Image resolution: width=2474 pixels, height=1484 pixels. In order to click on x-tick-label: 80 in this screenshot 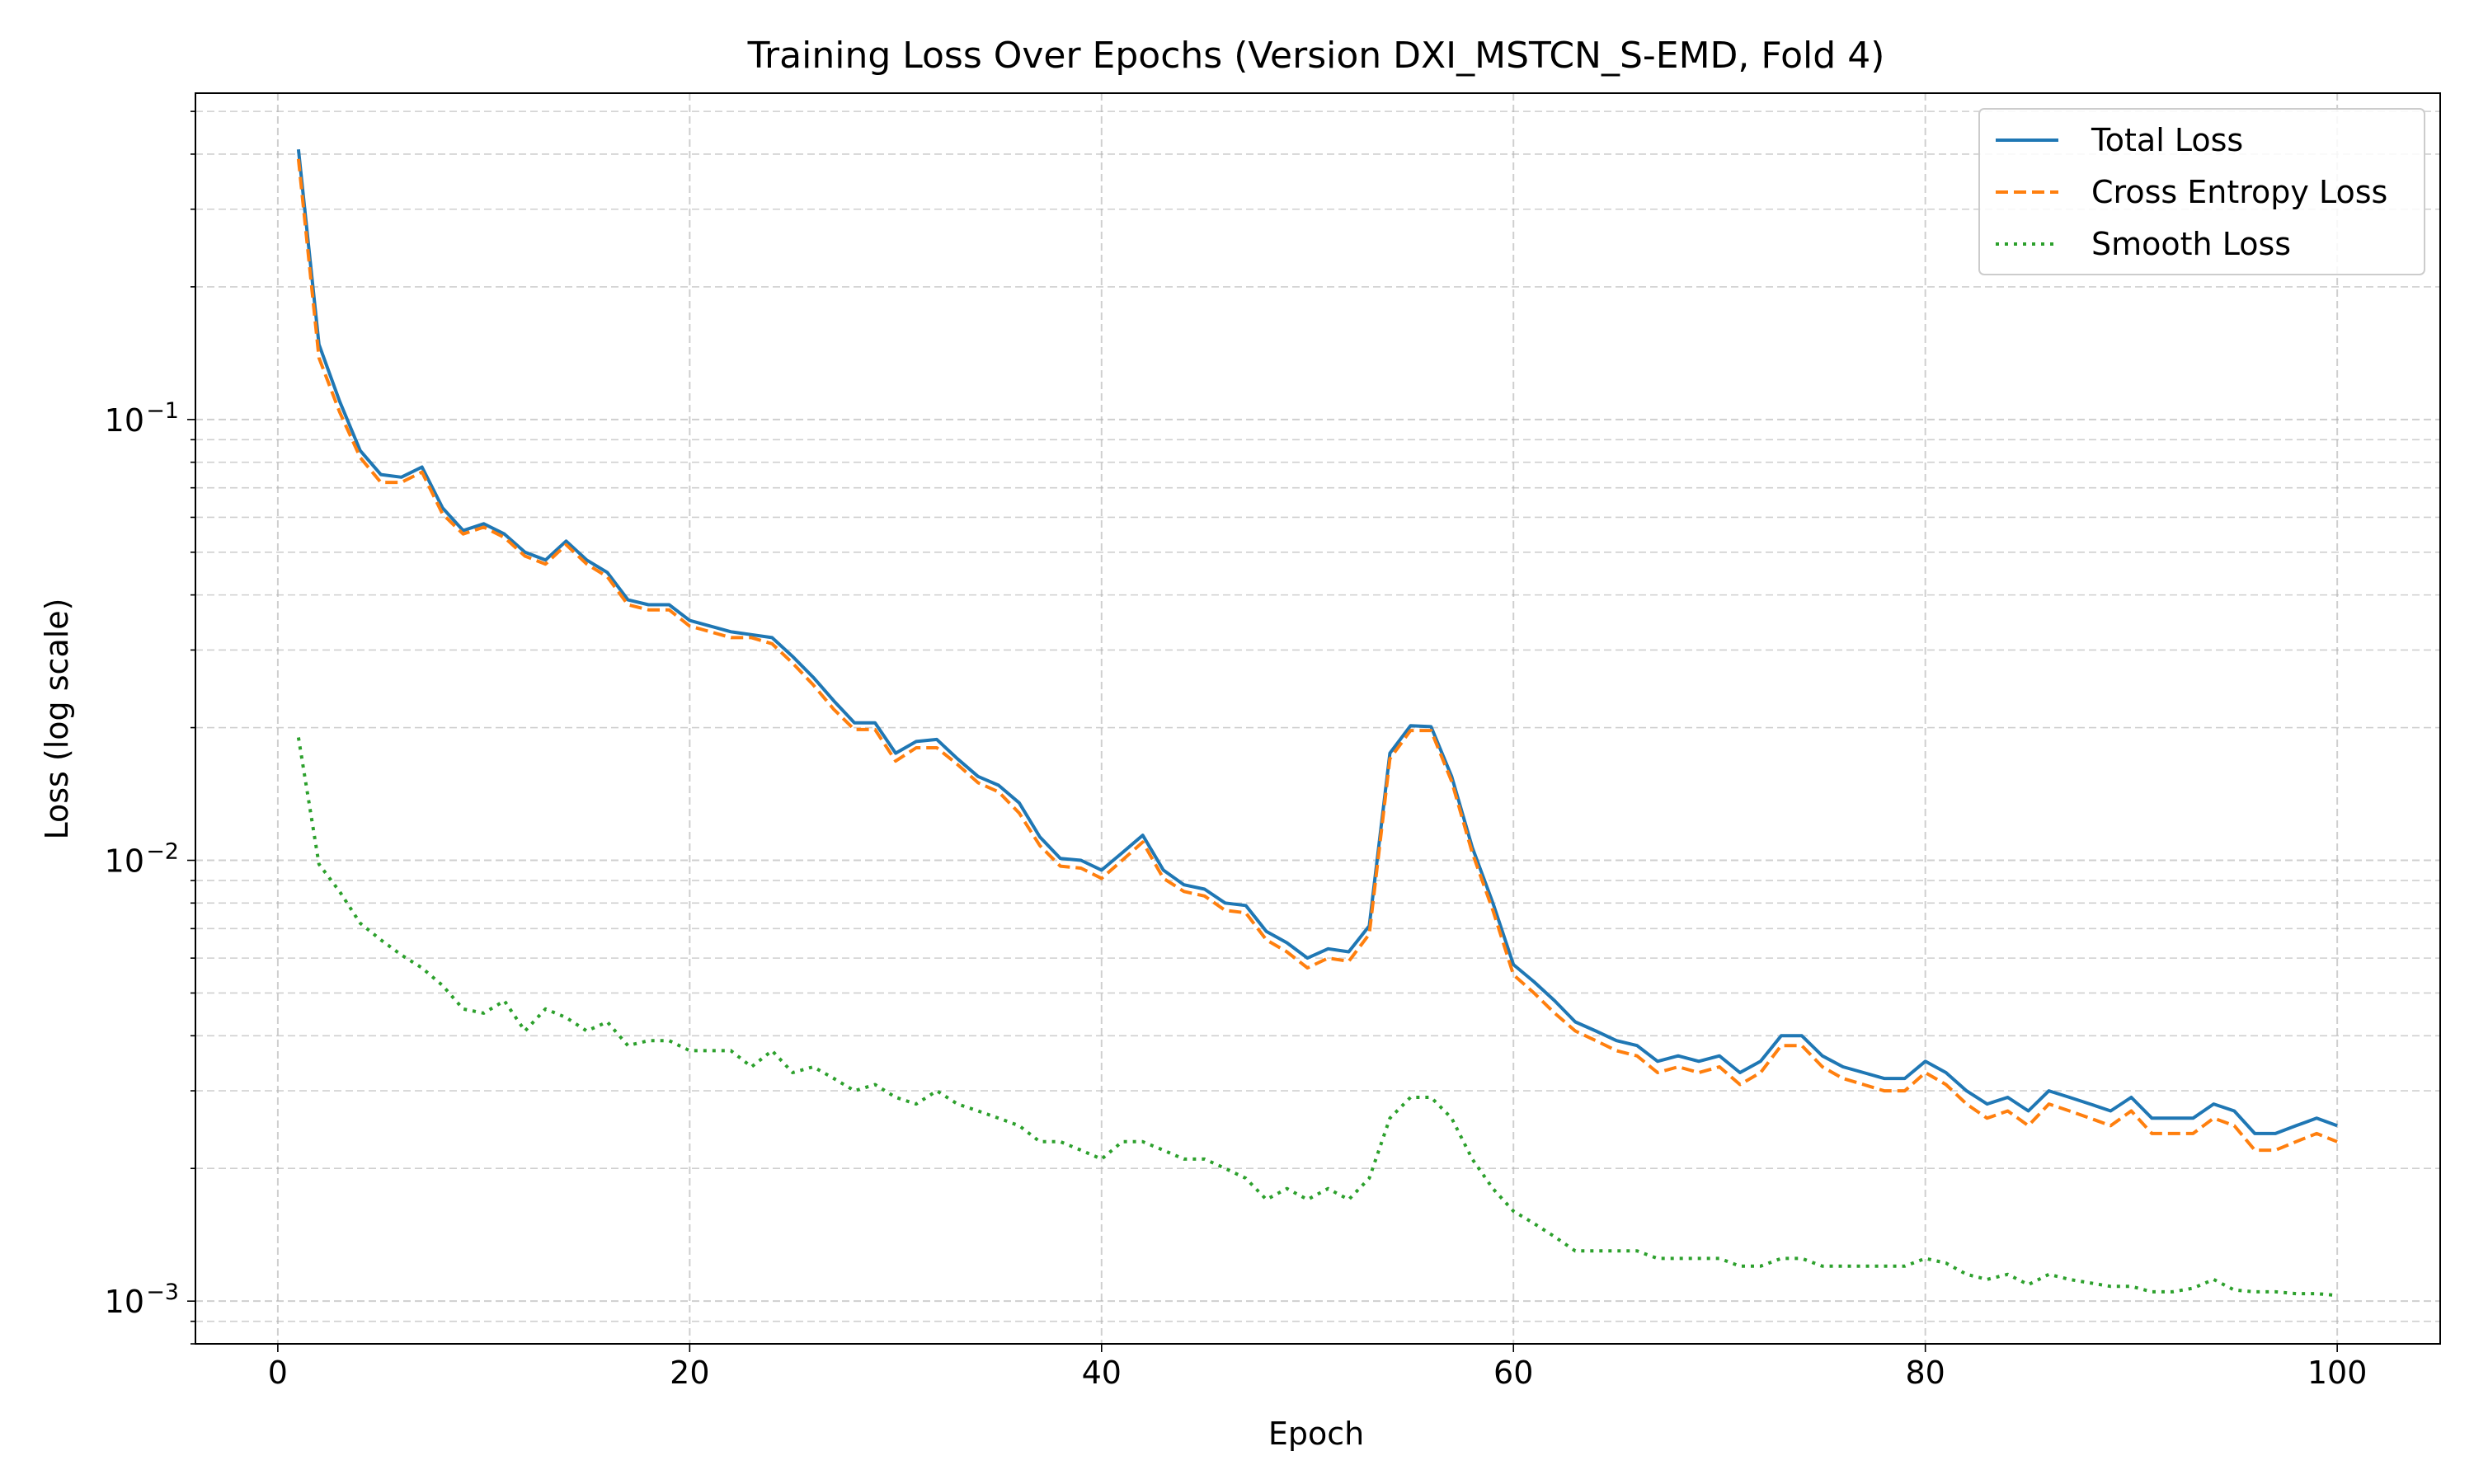, I will do `click(1925, 1373)`.